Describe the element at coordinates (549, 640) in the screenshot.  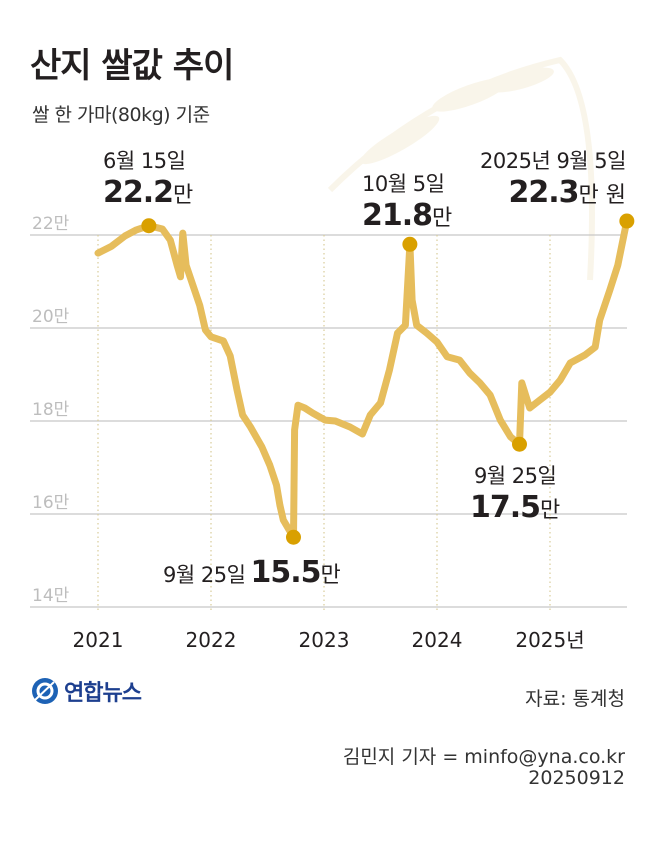
I see `x-tick-label: 2025년` at that location.